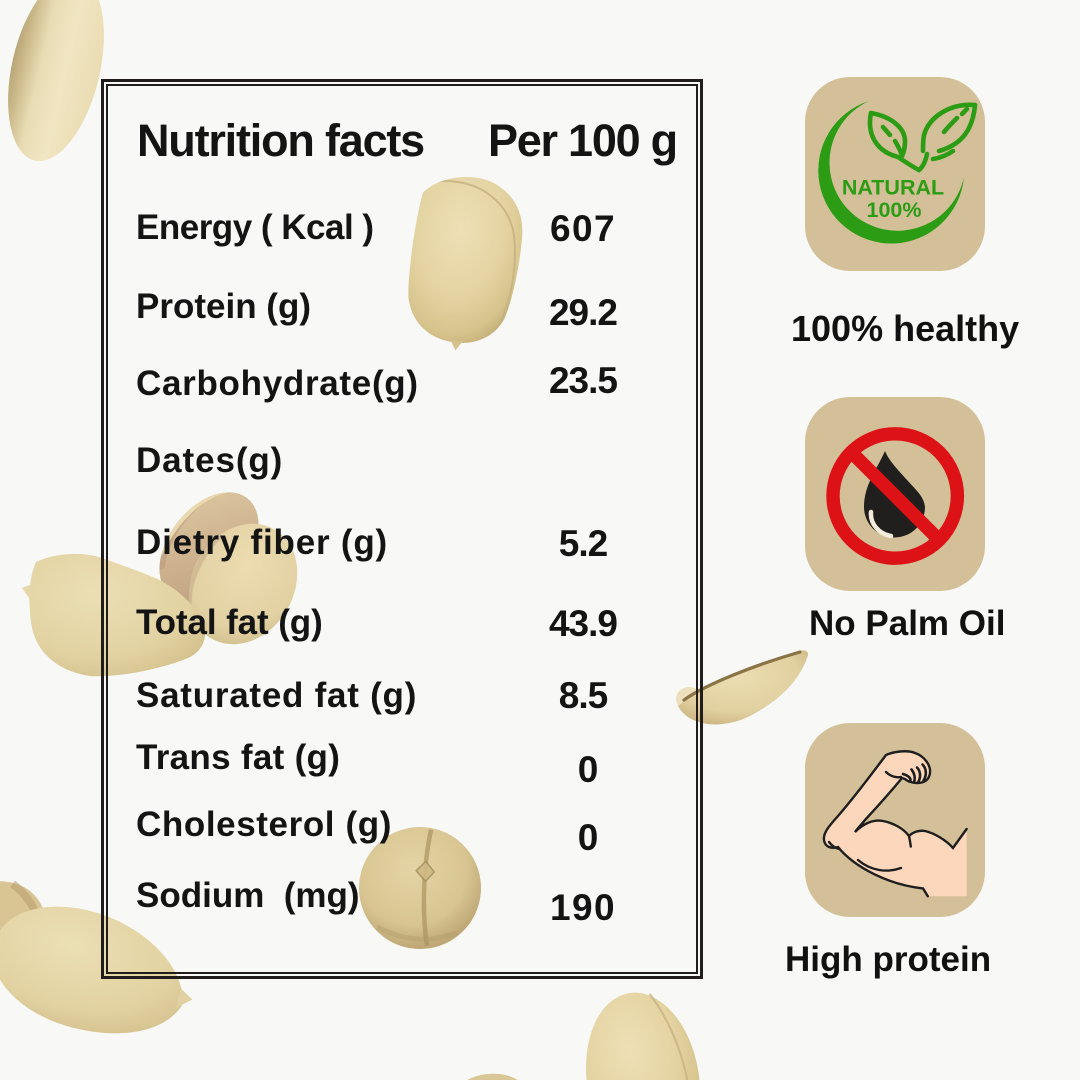 The width and height of the screenshot is (1080, 1080). Describe the element at coordinates (893, 188) in the screenshot. I see `svg-text: NATURAL` at that location.